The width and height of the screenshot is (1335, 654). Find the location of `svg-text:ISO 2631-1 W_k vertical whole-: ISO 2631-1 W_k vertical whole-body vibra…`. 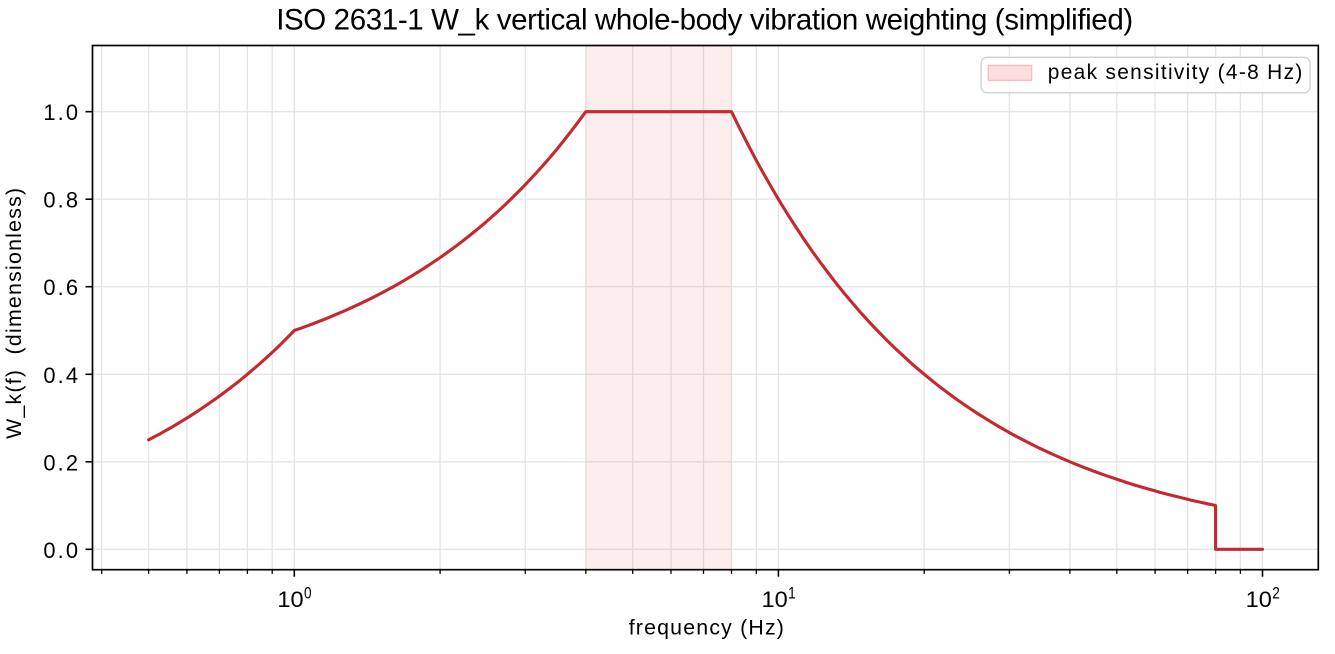

svg-text:ISO 2631-1 W_k vertical whole-: ISO 2631-1 W_k vertical whole-body vibra… is located at coordinates (704, 19).